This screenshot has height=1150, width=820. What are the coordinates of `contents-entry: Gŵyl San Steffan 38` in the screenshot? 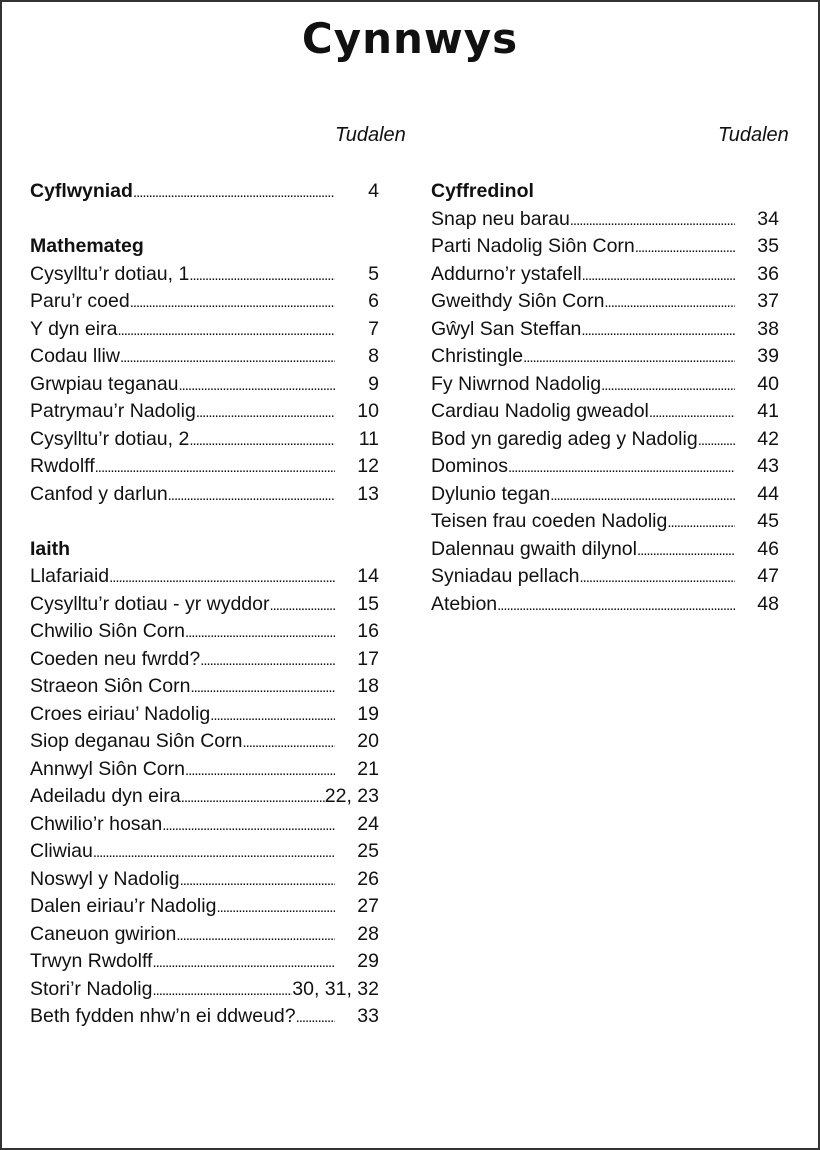 It's located at (605, 330).